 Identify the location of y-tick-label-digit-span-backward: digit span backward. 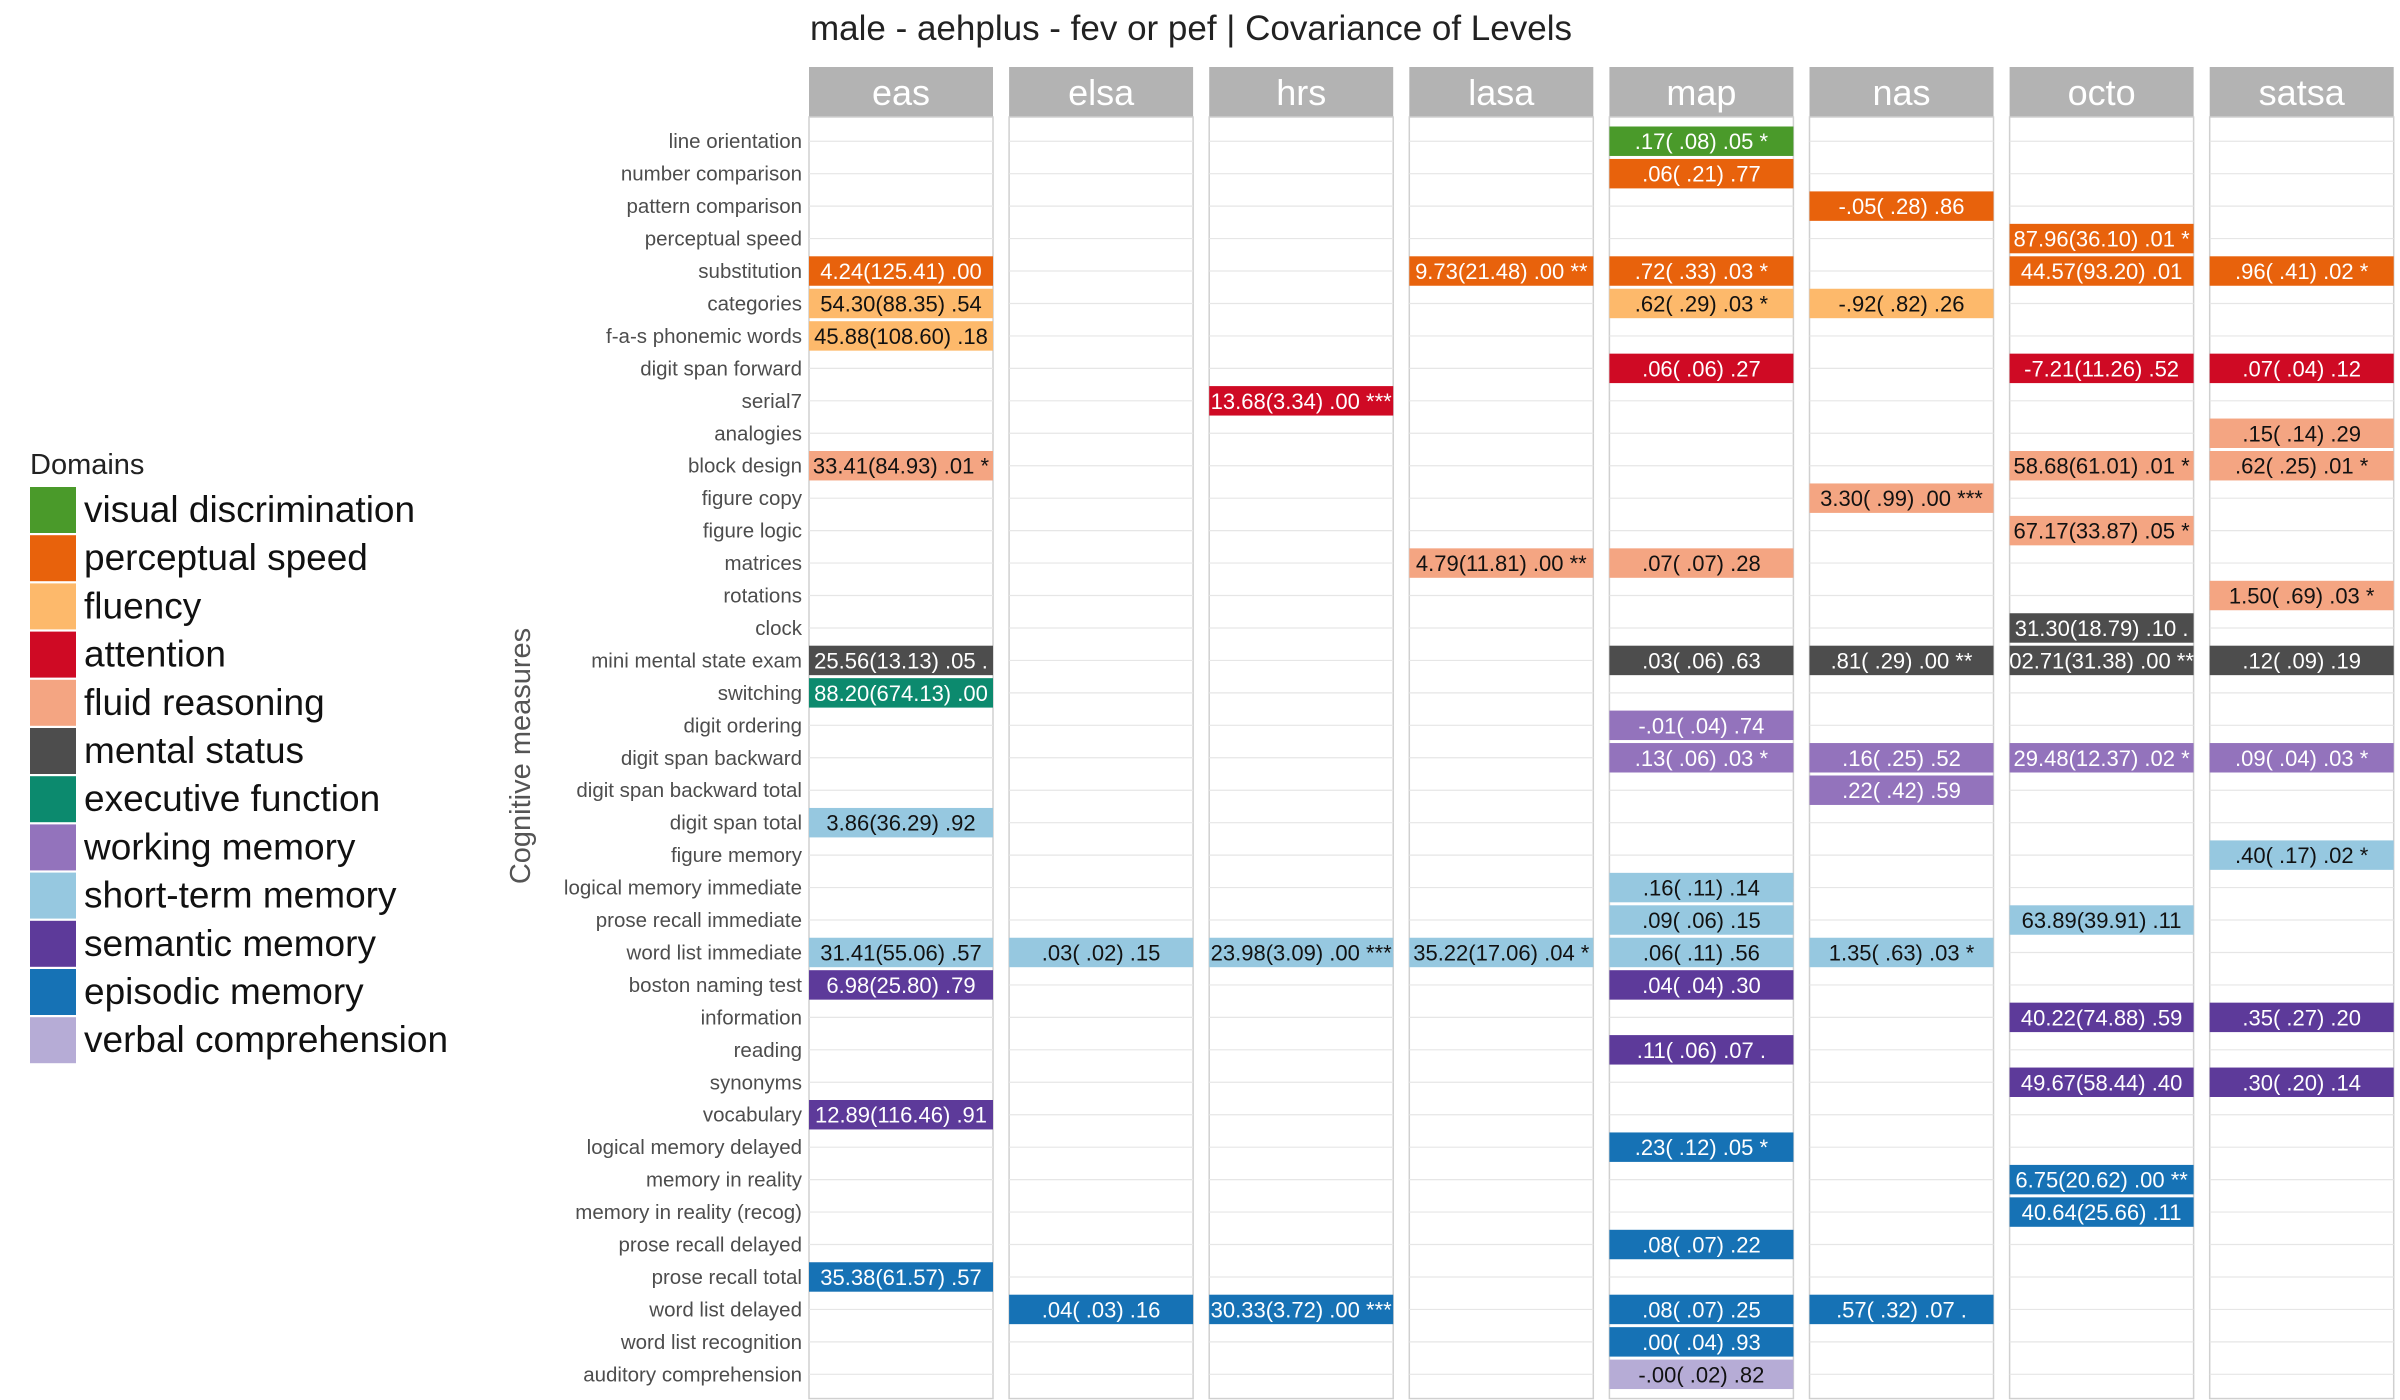
(711, 758).